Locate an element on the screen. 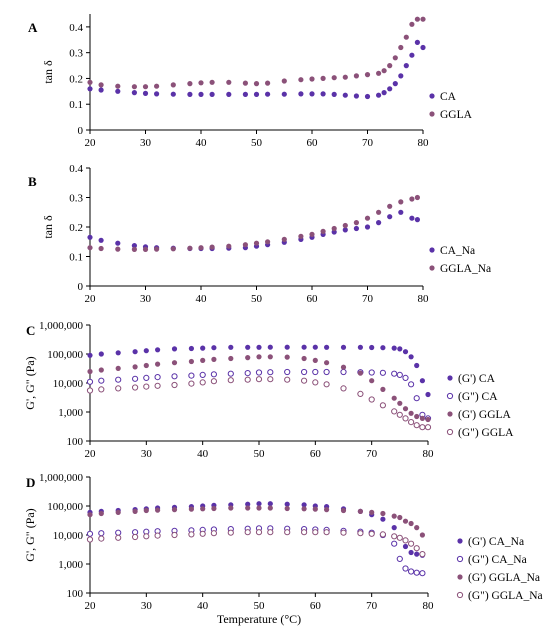 Image resolution: width=550 pixels, height=628 pixels. series-ggla is located at coordinates (256, 53).